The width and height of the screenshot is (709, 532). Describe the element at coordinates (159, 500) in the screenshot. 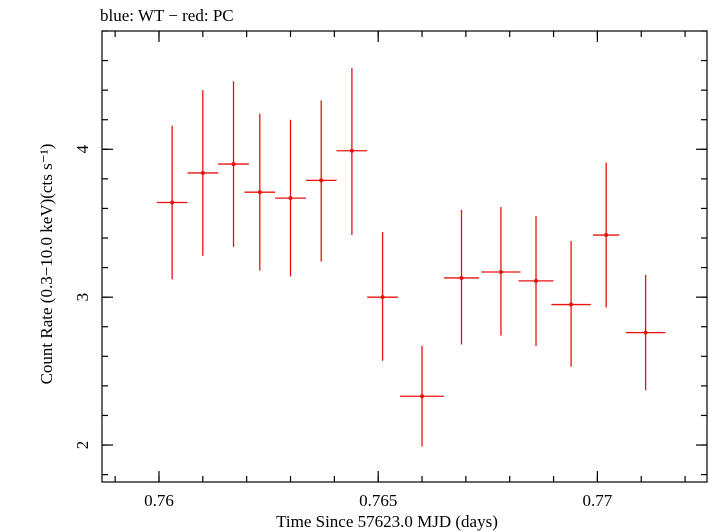

I see `x-tick-label: 0.76` at that location.